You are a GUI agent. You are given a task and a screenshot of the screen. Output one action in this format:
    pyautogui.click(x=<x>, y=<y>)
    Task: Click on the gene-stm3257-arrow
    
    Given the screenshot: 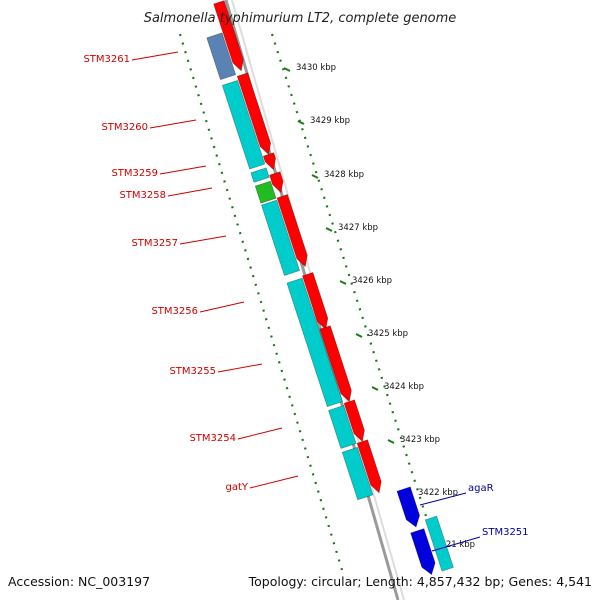 What is the action you would take?
    pyautogui.click(x=292, y=231)
    